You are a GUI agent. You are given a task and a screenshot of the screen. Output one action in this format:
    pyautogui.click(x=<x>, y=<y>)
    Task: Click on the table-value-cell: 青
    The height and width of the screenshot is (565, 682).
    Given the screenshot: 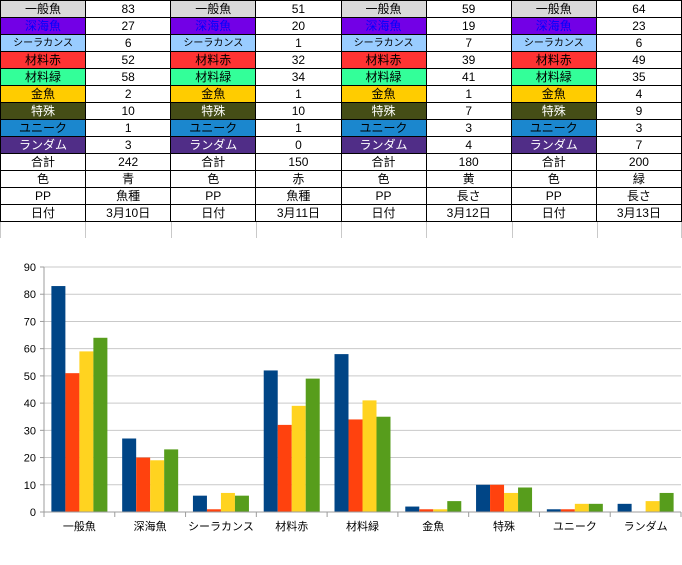 What is the action you would take?
    pyautogui.click(x=129, y=179)
    